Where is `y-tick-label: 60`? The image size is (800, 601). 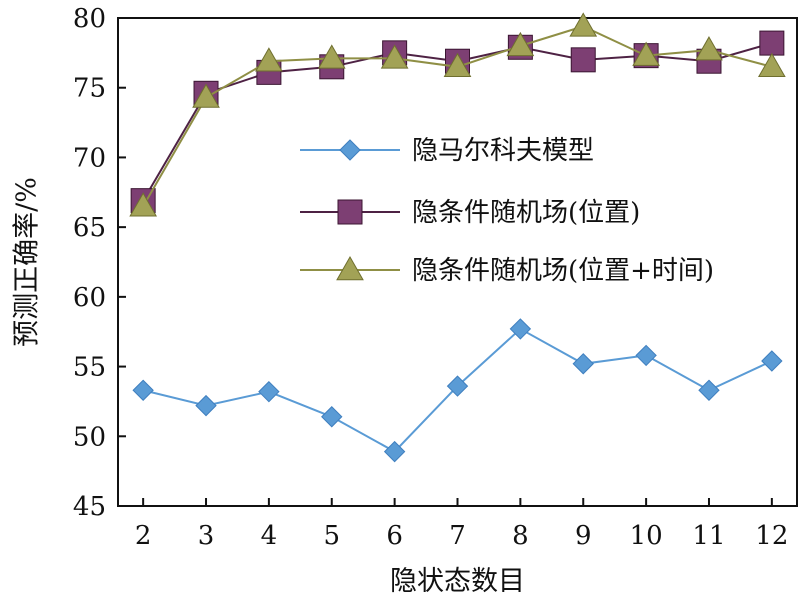
y-tick-label: 60 is located at coordinates (89, 298).